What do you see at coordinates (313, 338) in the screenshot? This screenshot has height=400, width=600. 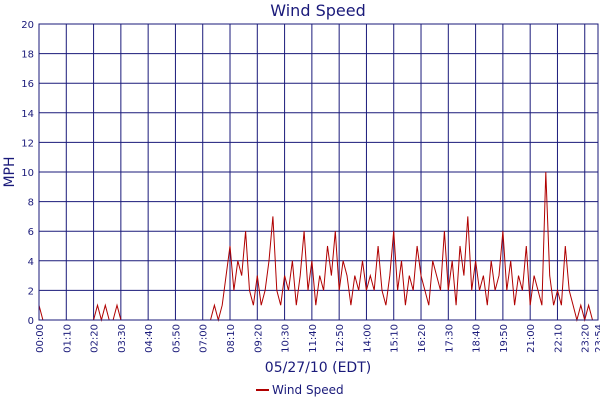 I see `x-tick-label: 11:40` at bounding box center [313, 338].